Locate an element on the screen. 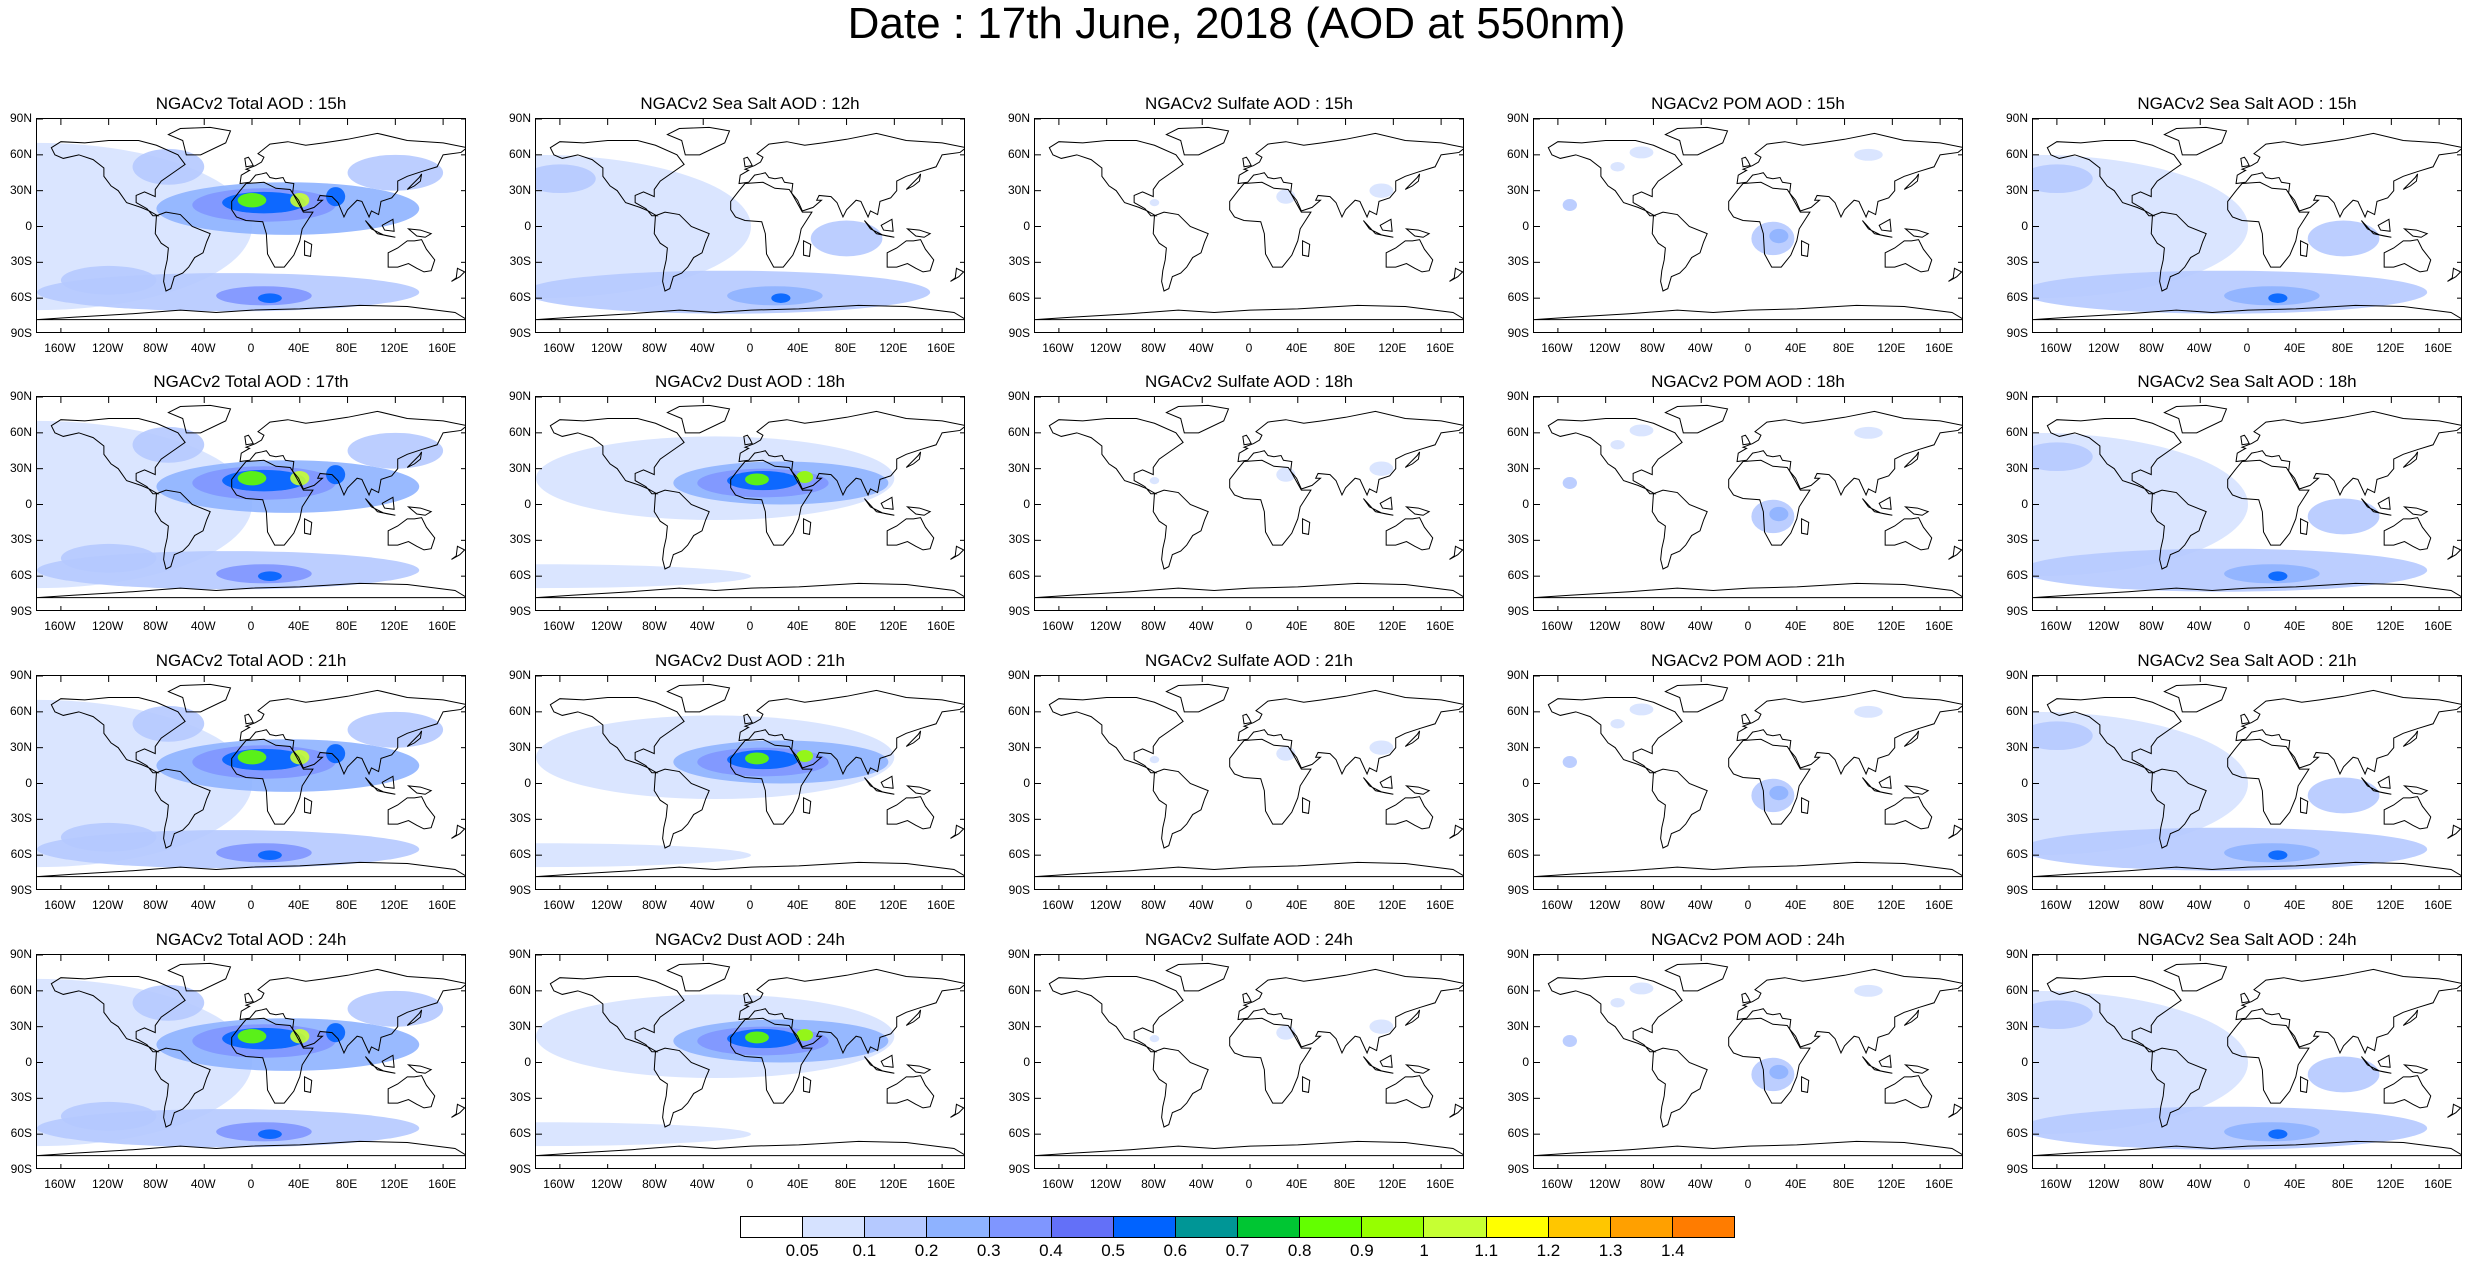 The height and width of the screenshot is (1261, 2473). lat-tick-label: 60N is located at coordinates (1018, 989).